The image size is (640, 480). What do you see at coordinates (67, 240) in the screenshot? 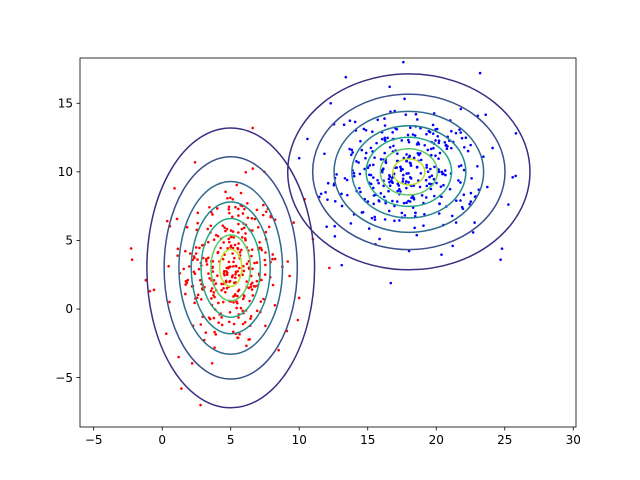
I see `y-axis: −5 0 5 10 15` at bounding box center [67, 240].